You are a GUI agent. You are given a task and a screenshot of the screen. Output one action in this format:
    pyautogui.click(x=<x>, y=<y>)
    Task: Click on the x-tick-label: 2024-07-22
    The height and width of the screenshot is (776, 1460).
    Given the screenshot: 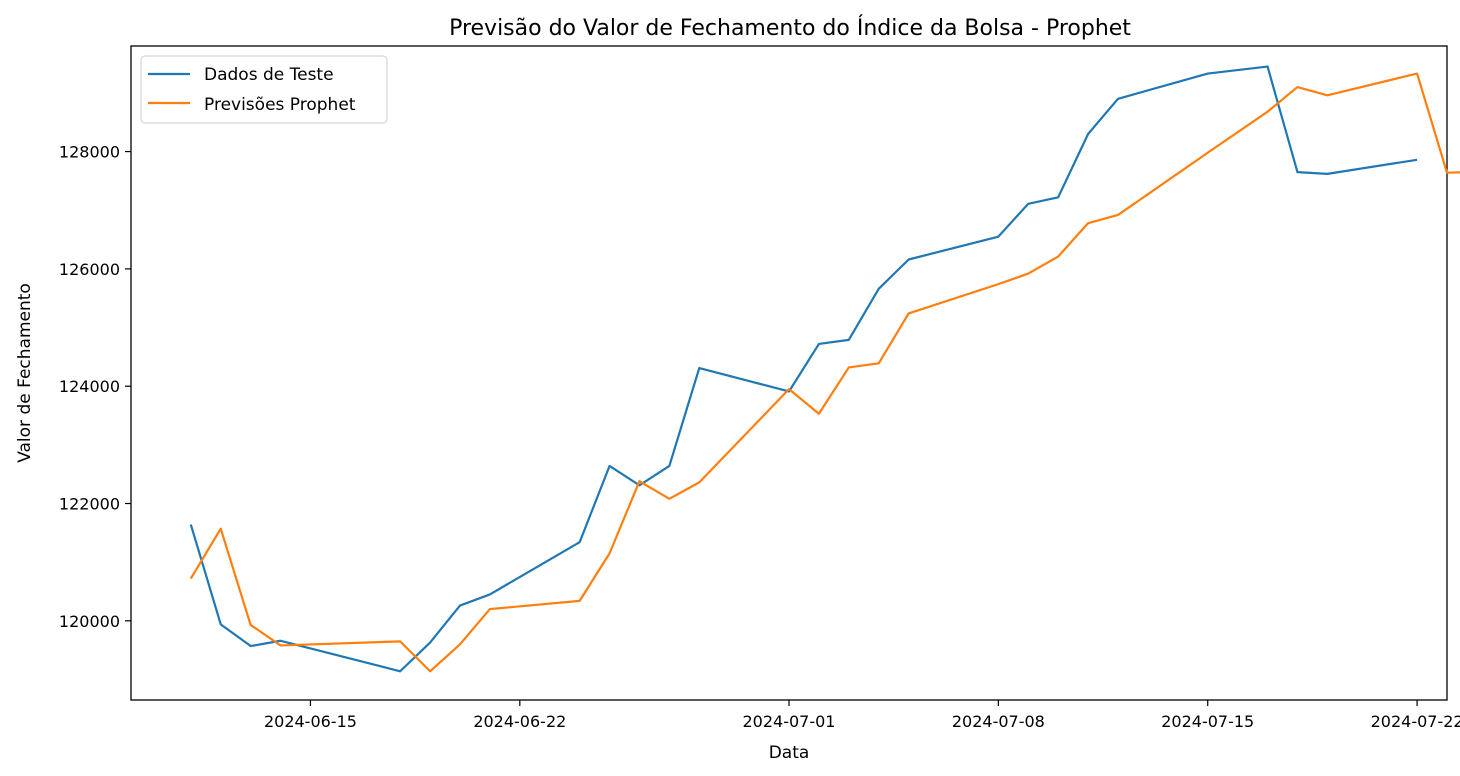 What is the action you would take?
    pyautogui.click(x=1415, y=721)
    